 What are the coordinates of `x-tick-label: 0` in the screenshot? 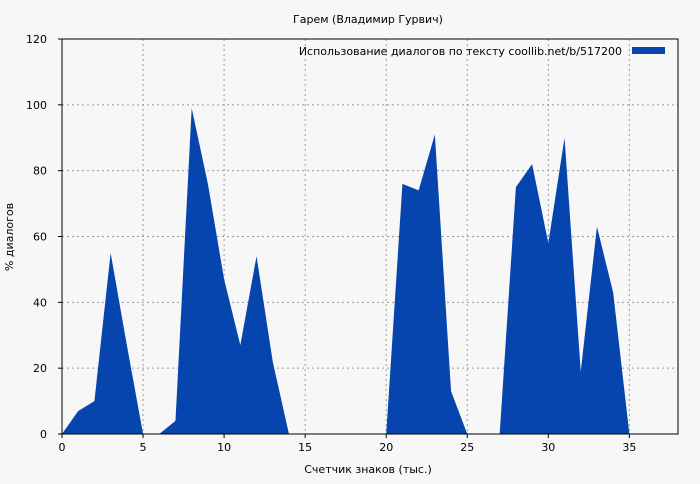 It's located at (62, 447).